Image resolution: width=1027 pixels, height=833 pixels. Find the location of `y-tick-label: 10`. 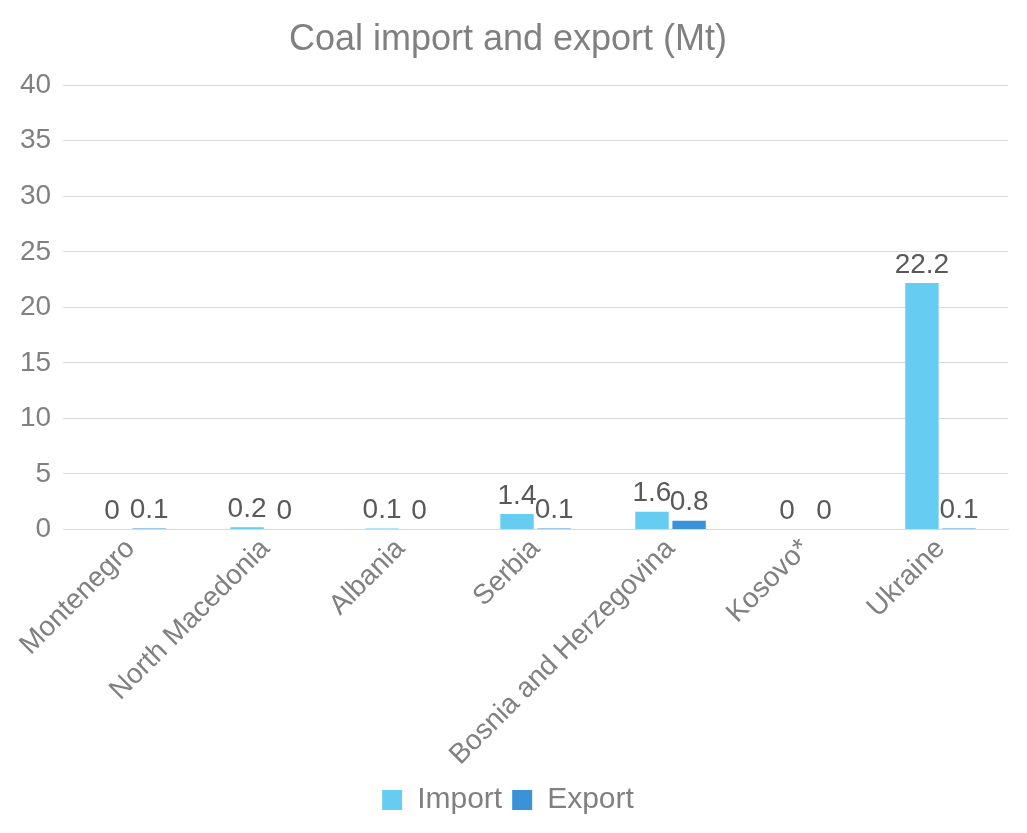

y-tick-label: 10 is located at coordinates (35, 417).